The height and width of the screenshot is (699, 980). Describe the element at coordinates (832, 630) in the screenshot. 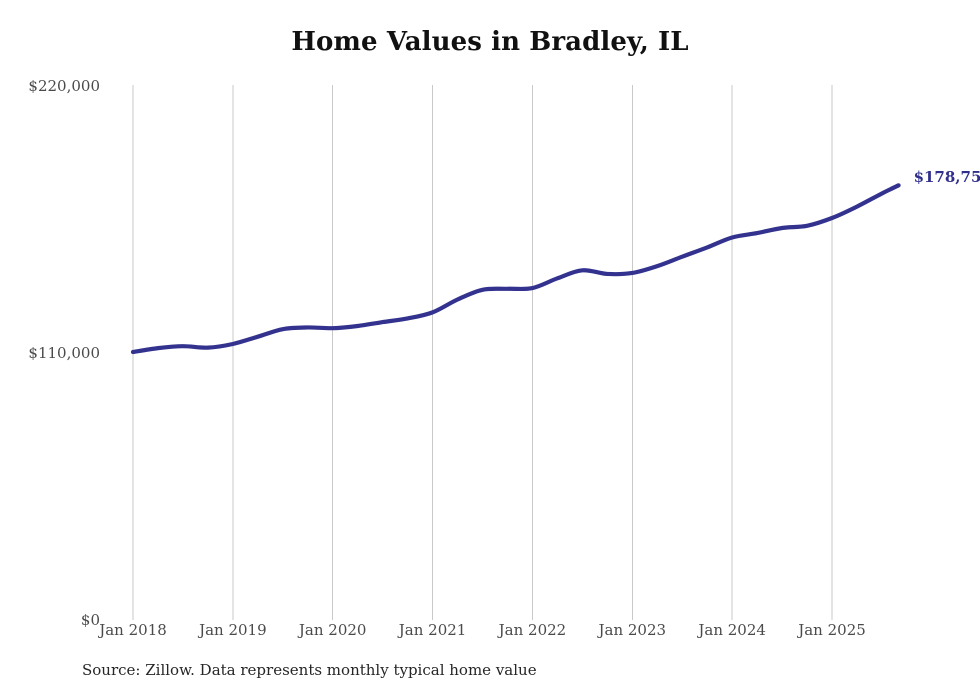

I see `xtick-label: Jan 2025` at that location.